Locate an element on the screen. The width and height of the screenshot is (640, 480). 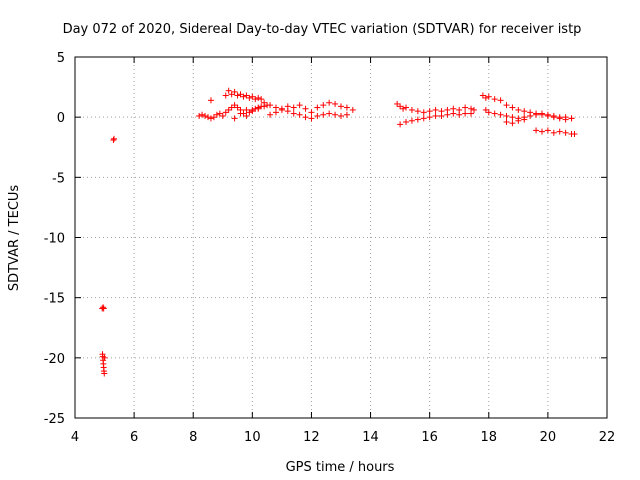
y-tick-label: -10 is located at coordinates (54, 239).